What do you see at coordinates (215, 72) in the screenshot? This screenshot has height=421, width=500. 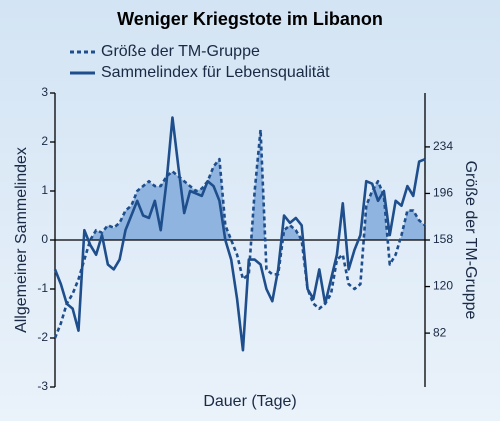 I see `legend-label: Sammelindex für Lebensqualität` at bounding box center [215, 72].